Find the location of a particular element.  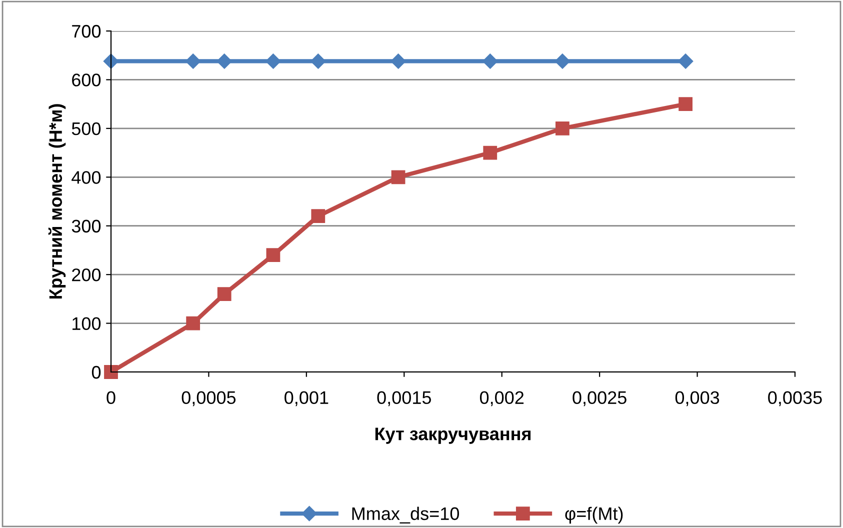

x-tick-label: 0,003 is located at coordinates (697, 398).